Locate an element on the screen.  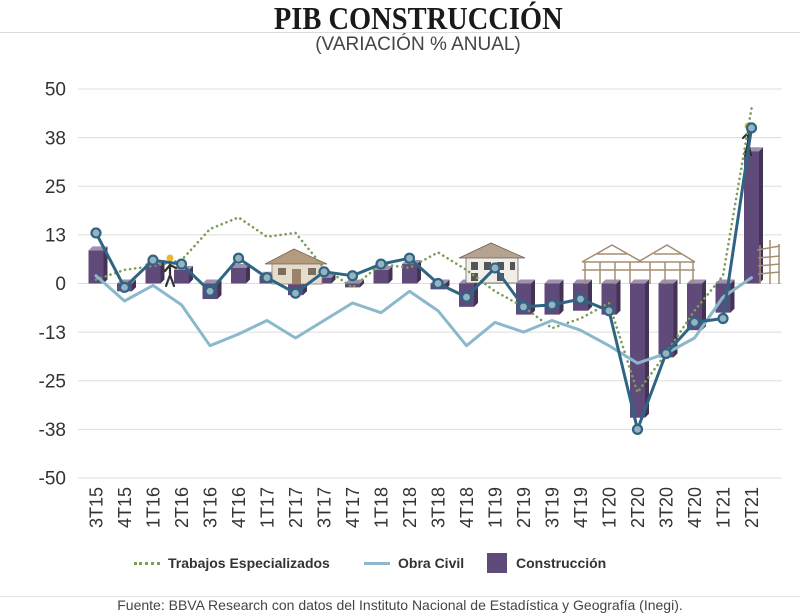
x-tick-label: 3T19 is located at coordinates (552, 507).